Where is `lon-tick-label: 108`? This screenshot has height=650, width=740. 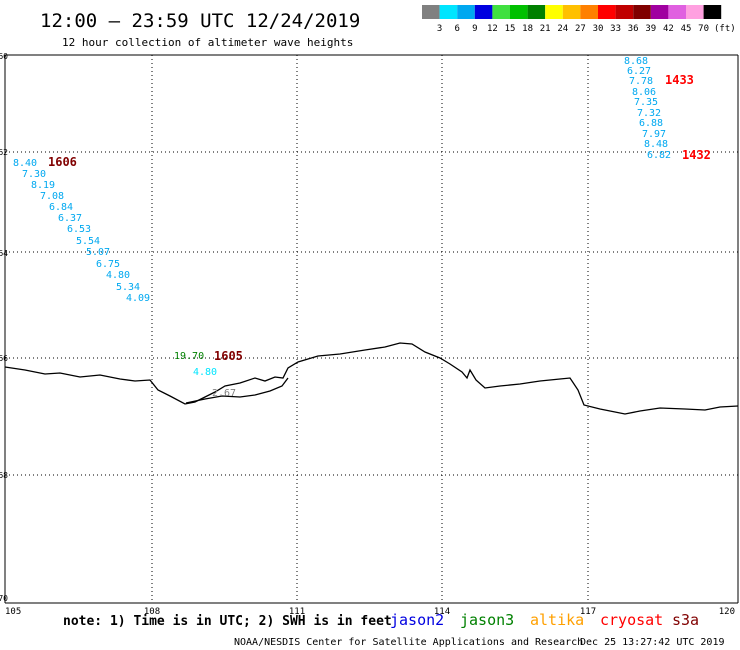 lon-tick-label: 108 is located at coordinates (152, 612).